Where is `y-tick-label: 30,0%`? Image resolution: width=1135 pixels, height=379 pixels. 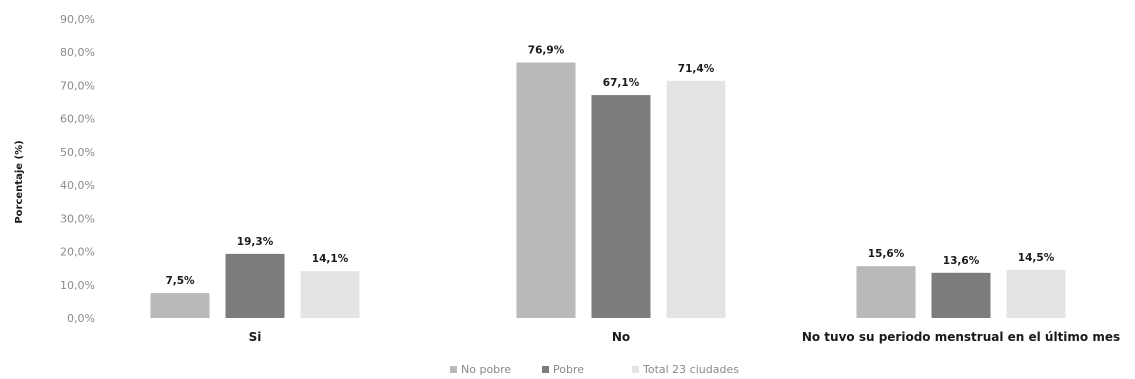 y-tick-label: 30,0% is located at coordinates (77, 218).